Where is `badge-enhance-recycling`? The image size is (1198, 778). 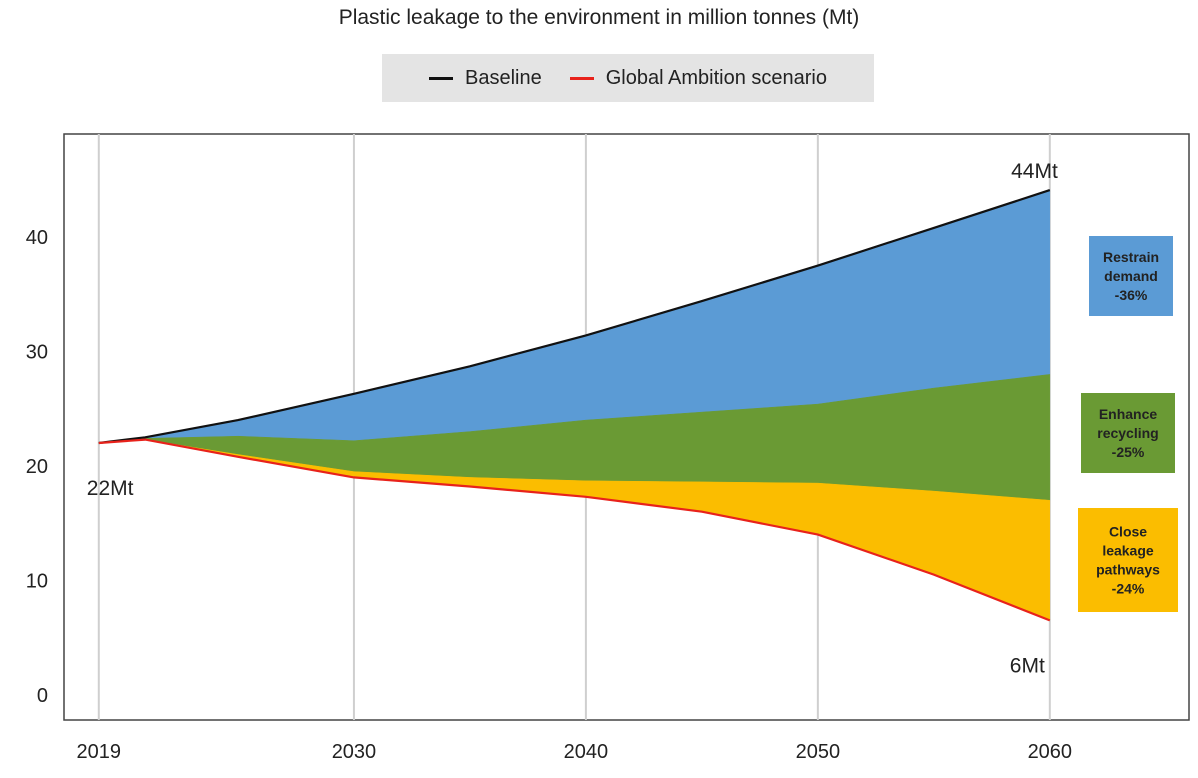 badge-enhance-recycling is located at coordinates (1128, 433).